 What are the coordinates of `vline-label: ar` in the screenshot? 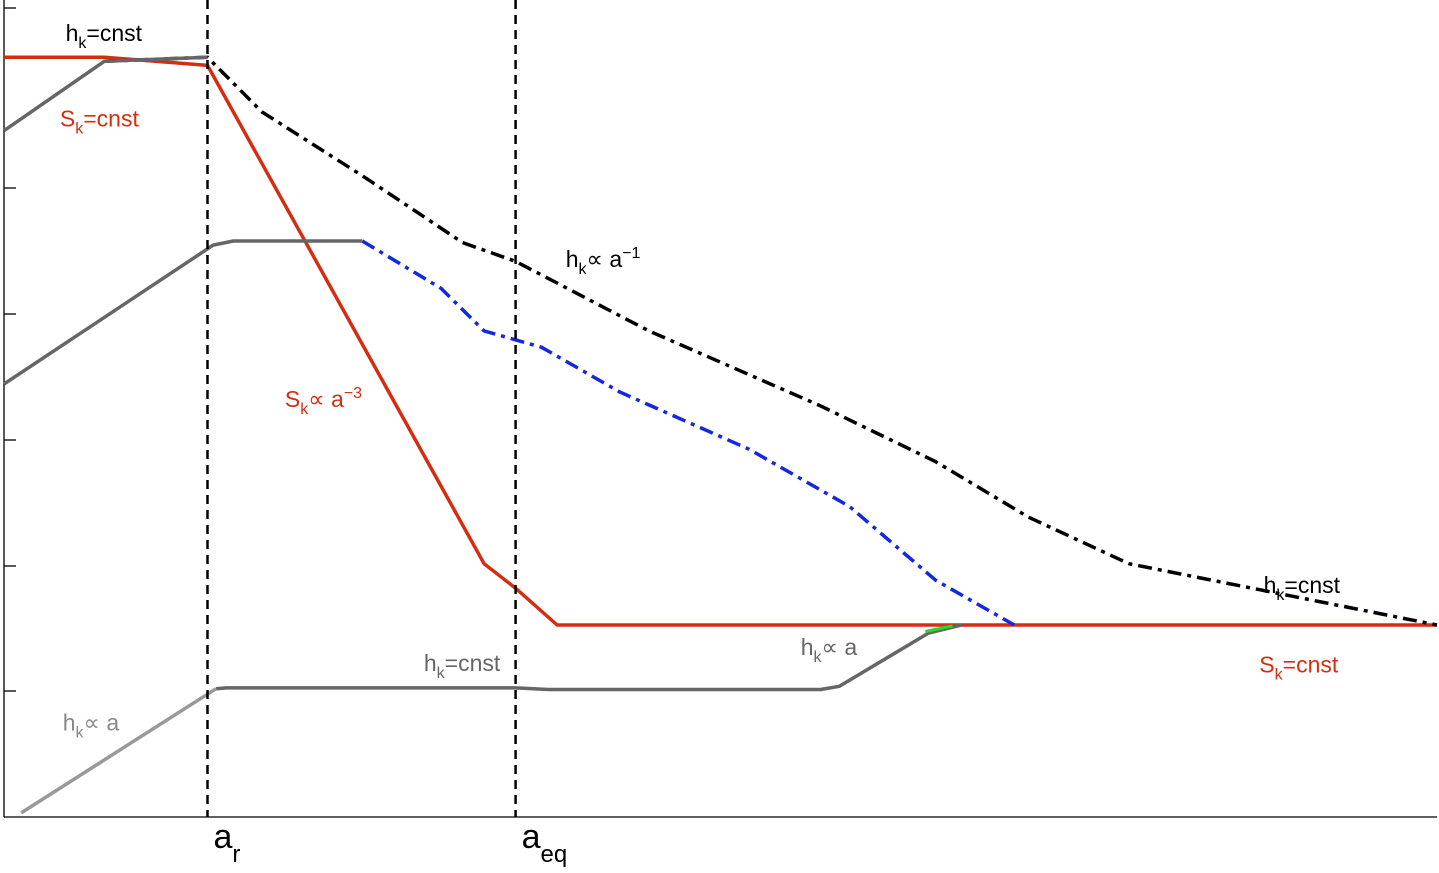 It's located at (226, 843).